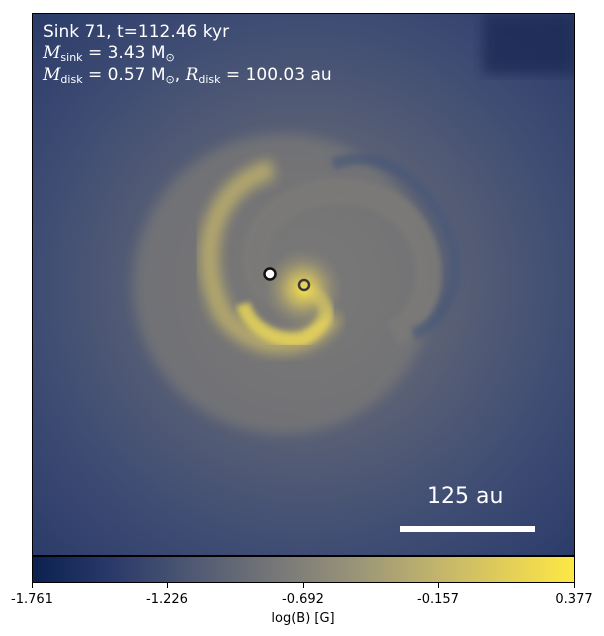 The width and height of the screenshot is (604, 636). What do you see at coordinates (270, 274) in the screenshot?
I see `sink-primary-marker` at bounding box center [270, 274].